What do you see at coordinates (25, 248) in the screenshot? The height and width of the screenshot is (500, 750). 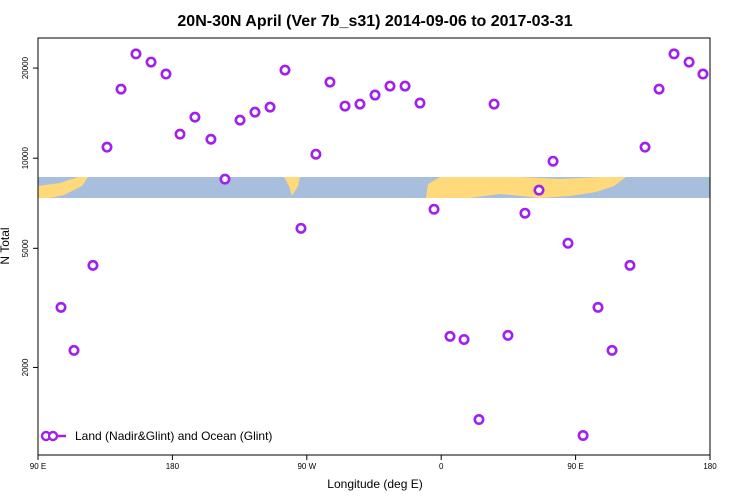 I see `y-tick-label: 5000` at bounding box center [25, 248].